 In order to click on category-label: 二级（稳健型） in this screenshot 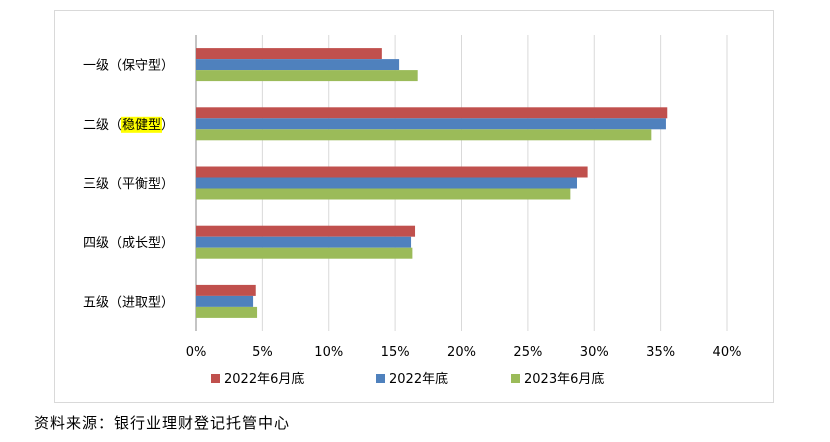, I will do `click(128, 125)`.